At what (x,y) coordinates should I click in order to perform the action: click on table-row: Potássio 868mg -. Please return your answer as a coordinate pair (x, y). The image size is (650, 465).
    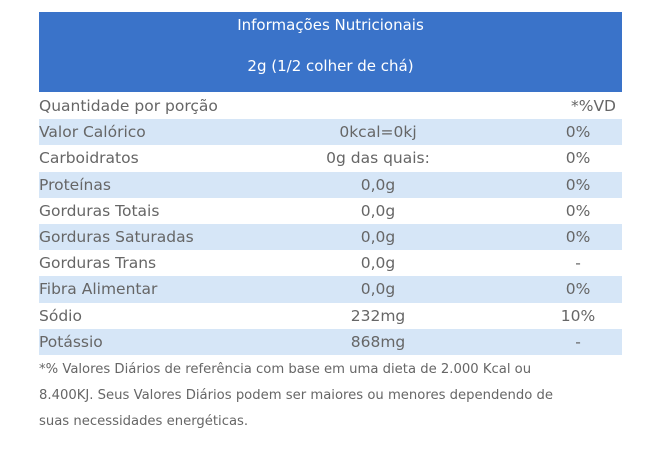
    Looking at the image, I should click on (330, 341).